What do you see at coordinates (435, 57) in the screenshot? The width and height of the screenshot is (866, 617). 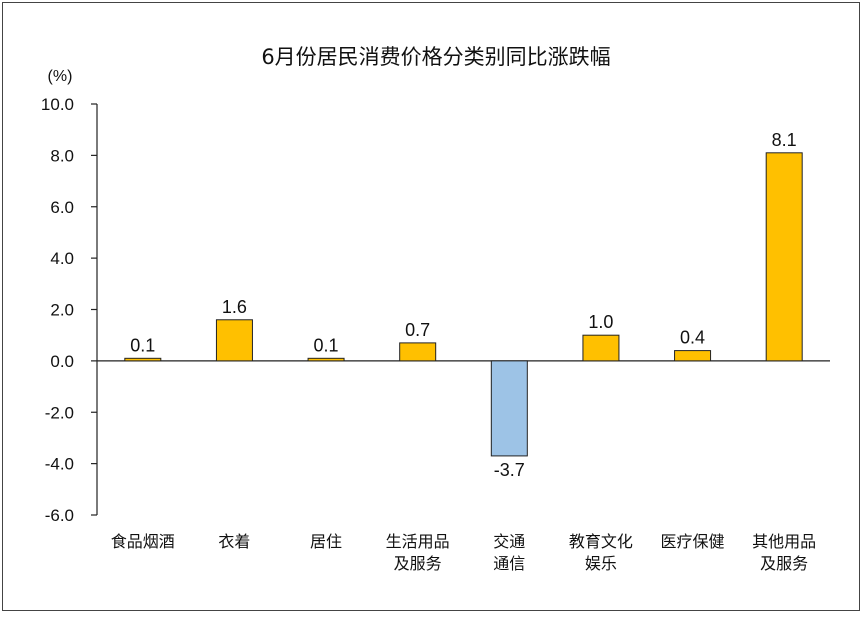 I see `chart-title: 6月份居民消费价格分类别同比涨跌幅` at bounding box center [435, 57].